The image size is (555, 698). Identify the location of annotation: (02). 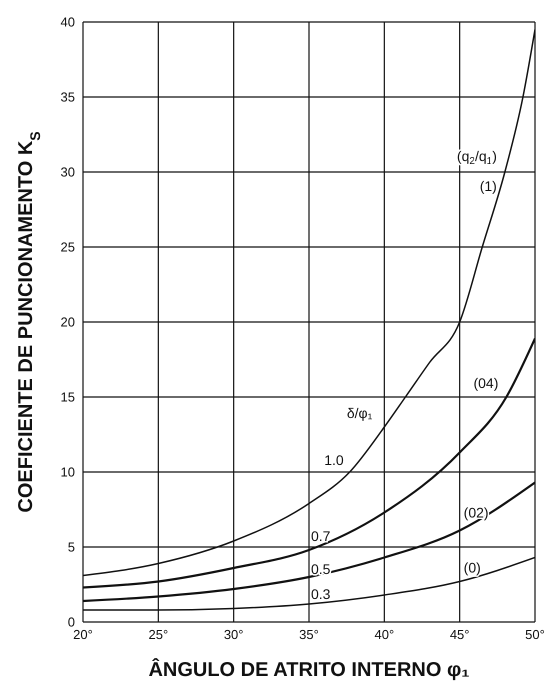
(476, 512).